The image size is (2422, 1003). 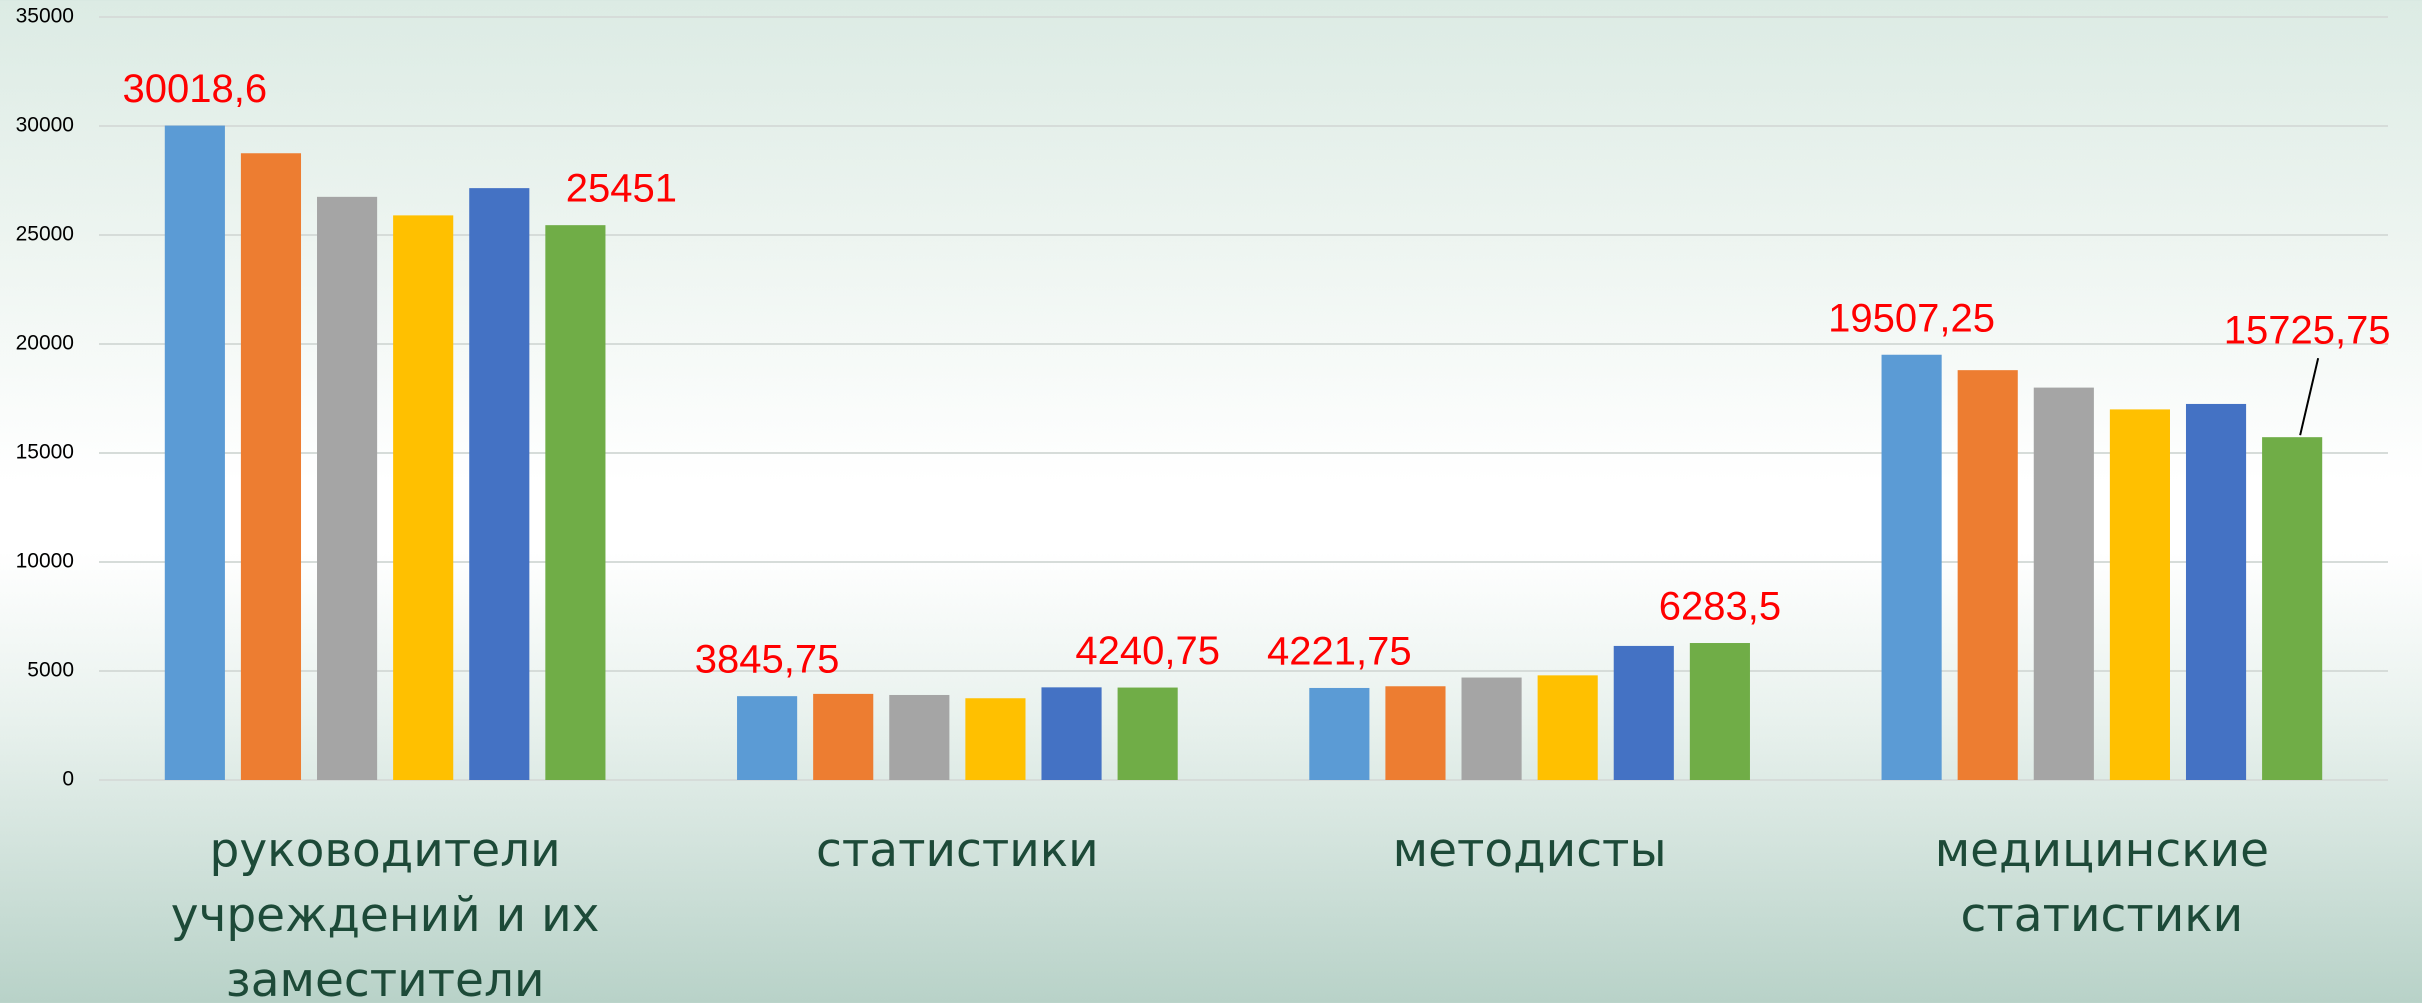 I want to click on data-label: 19507,25, so click(x=1911, y=318).